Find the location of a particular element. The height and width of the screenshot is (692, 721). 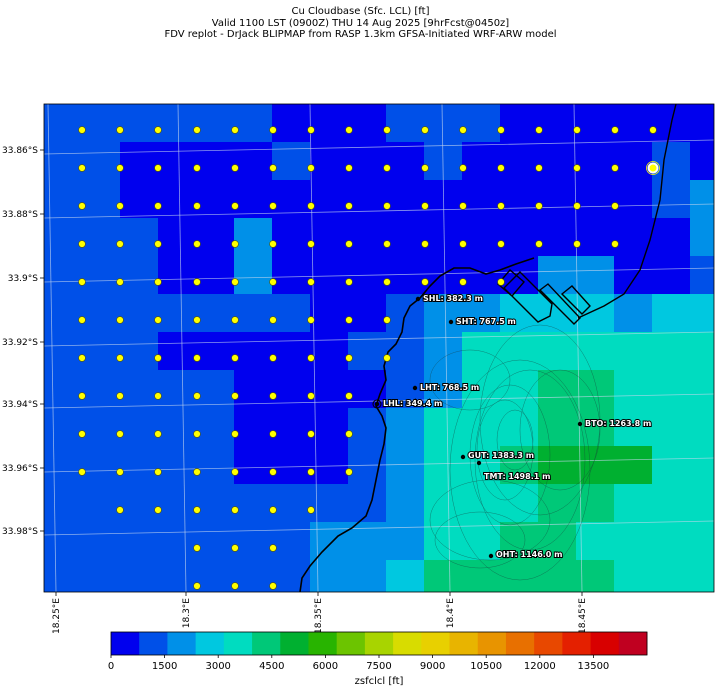

longitude-tick-label: 18.4°E is located at coordinates (451, 613).